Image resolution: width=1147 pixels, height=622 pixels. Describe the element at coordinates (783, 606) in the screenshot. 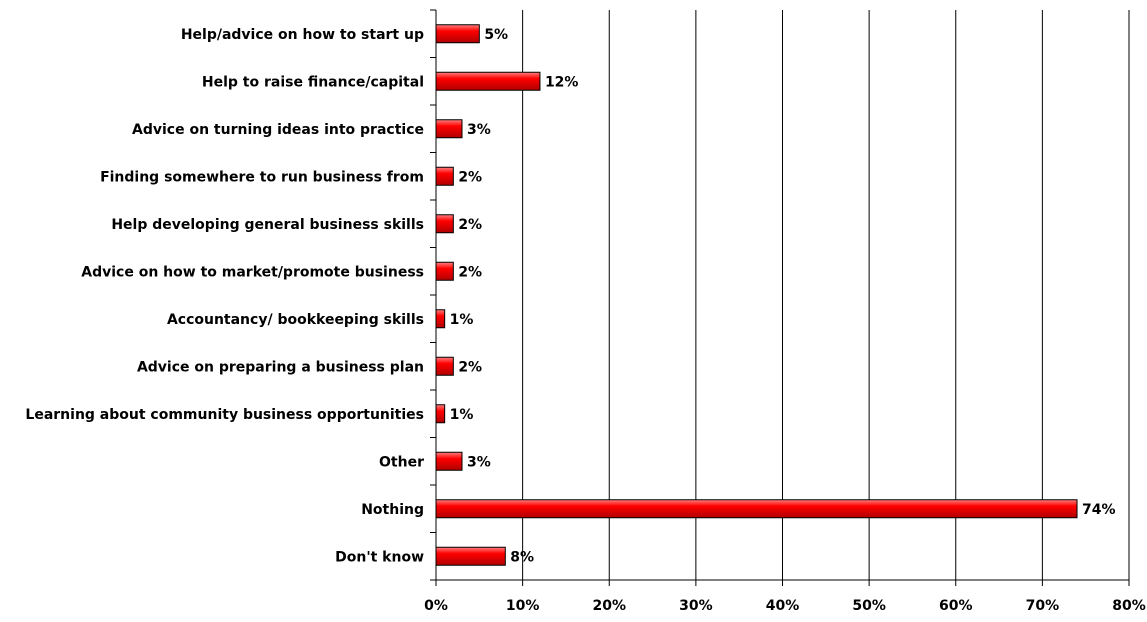

I see `x-tick-label: 40%` at that location.